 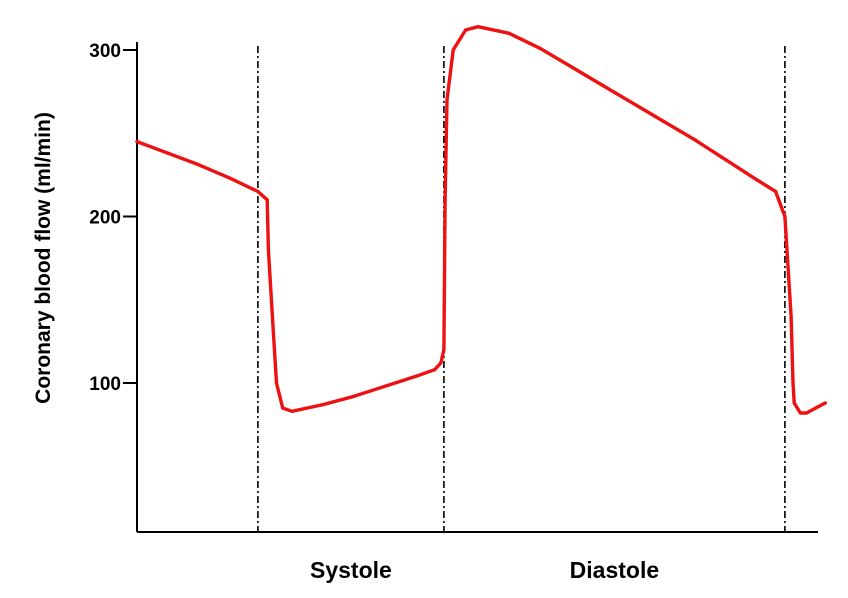 I want to click on phase-label: Diastole, so click(x=614, y=570).